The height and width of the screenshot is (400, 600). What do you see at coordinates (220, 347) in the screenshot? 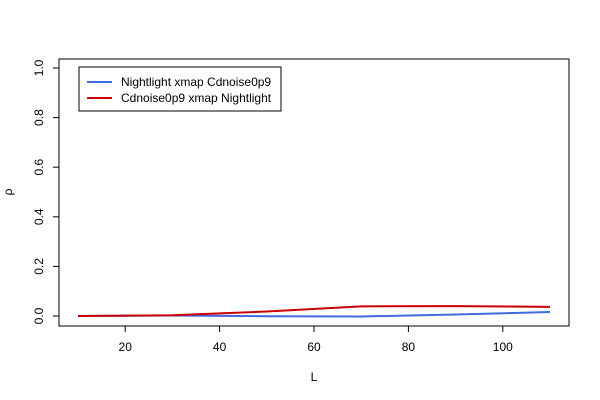
I see `x-tick-label-40: 40` at bounding box center [220, 347].